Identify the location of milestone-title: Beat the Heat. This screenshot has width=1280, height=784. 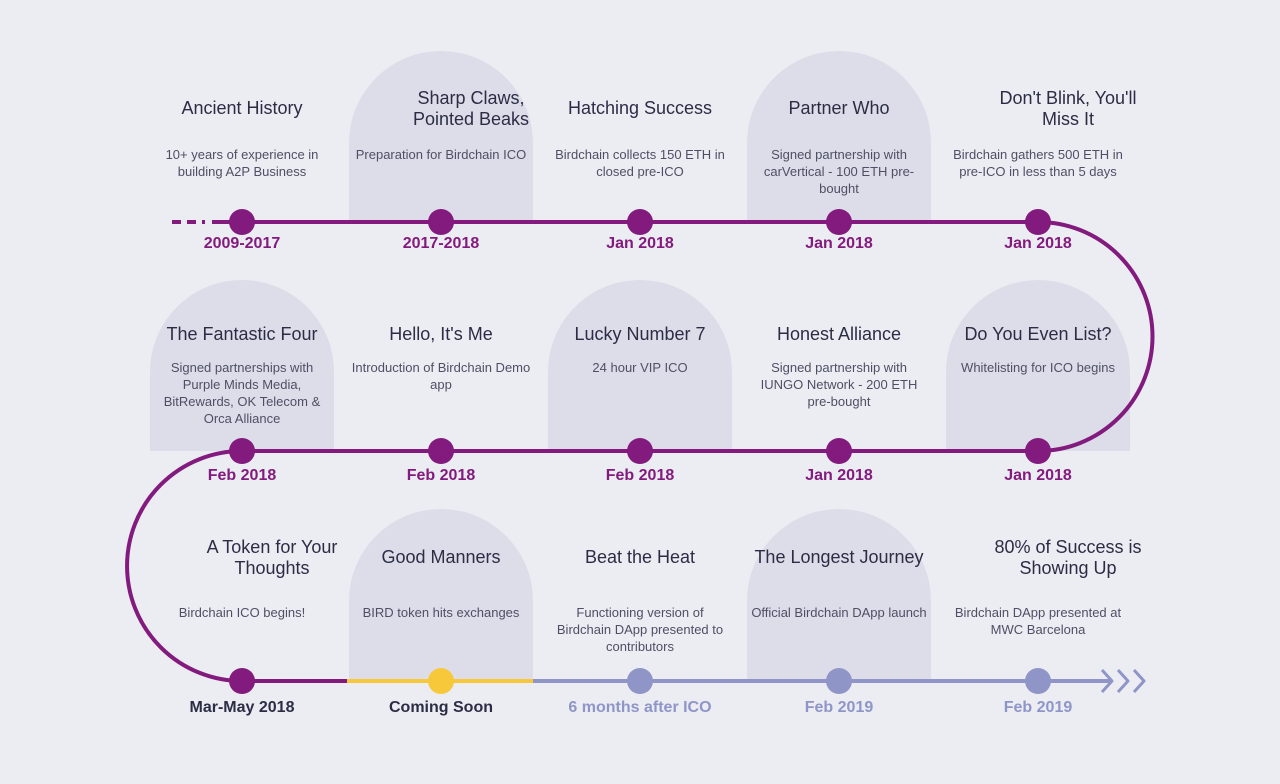
(640, 557).